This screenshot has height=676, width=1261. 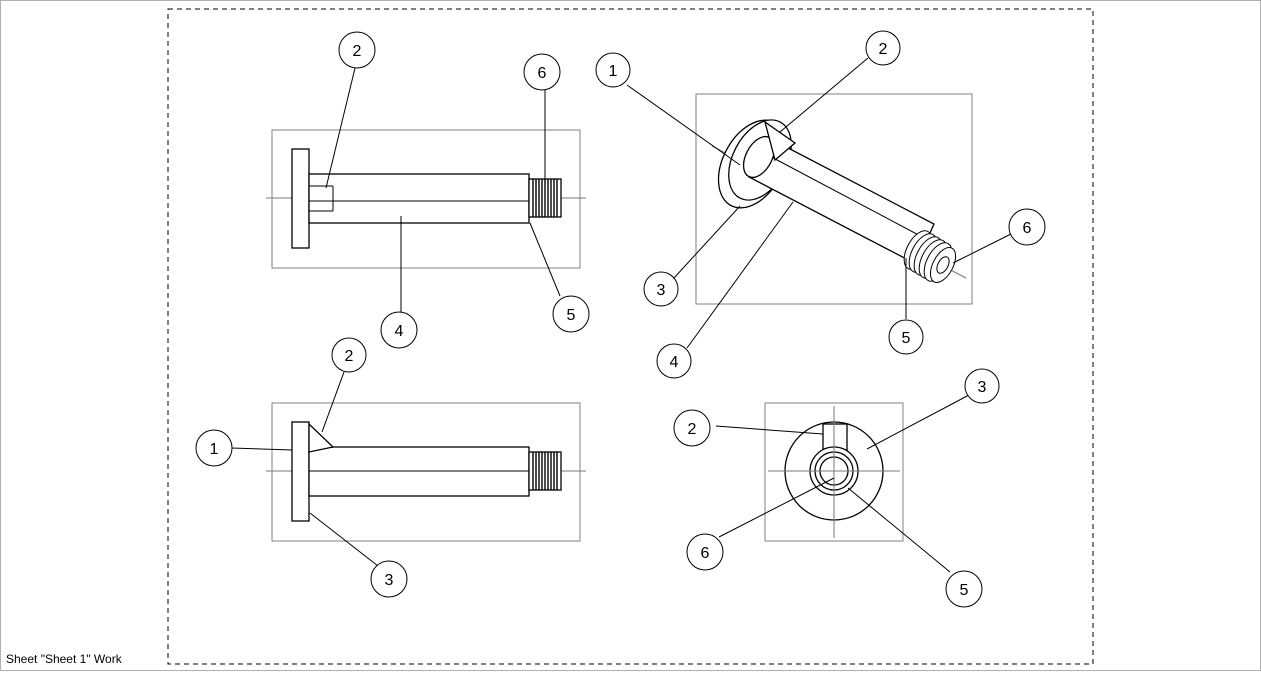 I want to click on bottom-view: 2 1 3, so click(x=390, y=467).